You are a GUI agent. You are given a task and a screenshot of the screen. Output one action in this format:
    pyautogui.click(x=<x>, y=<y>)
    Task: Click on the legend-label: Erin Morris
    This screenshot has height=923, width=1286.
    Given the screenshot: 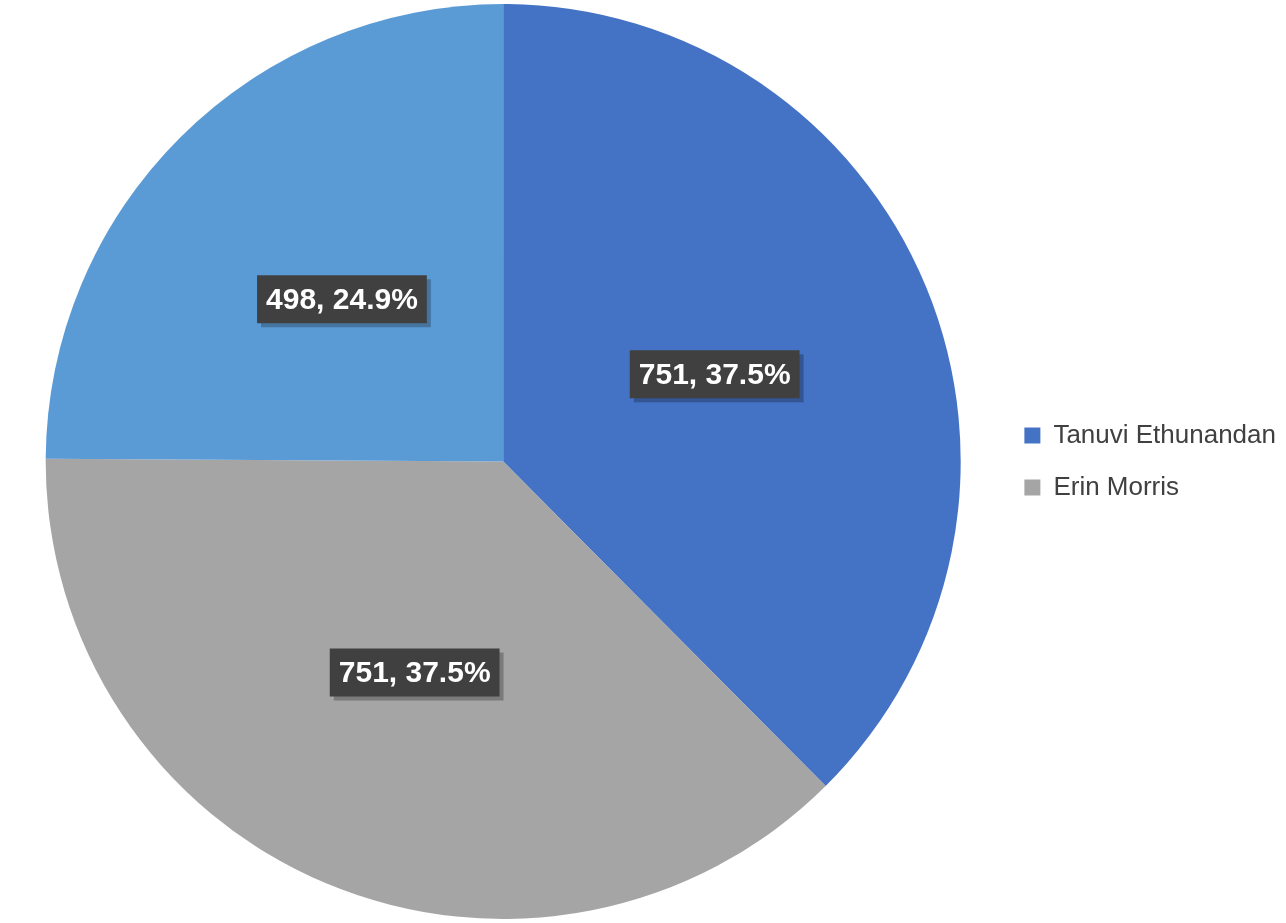 What is the action you would take?
    pyautogui.click(x=1116, y=485)
    